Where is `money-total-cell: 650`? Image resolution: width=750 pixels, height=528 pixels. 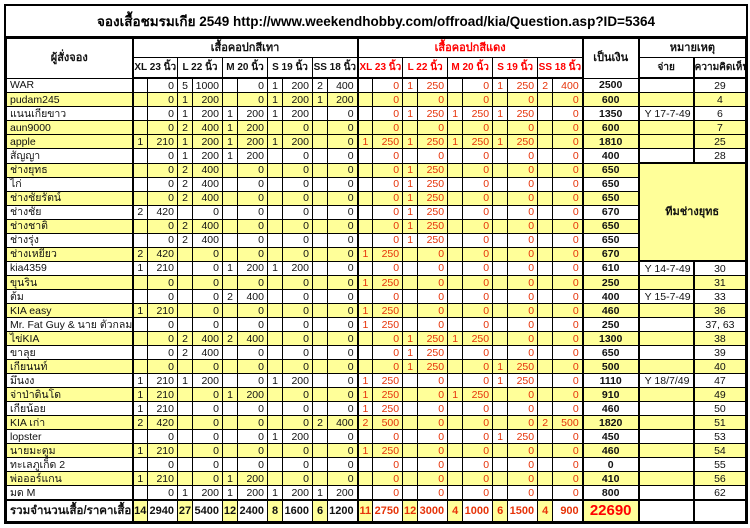 money-total-cell: 650 is located at coordinates (610, 170).